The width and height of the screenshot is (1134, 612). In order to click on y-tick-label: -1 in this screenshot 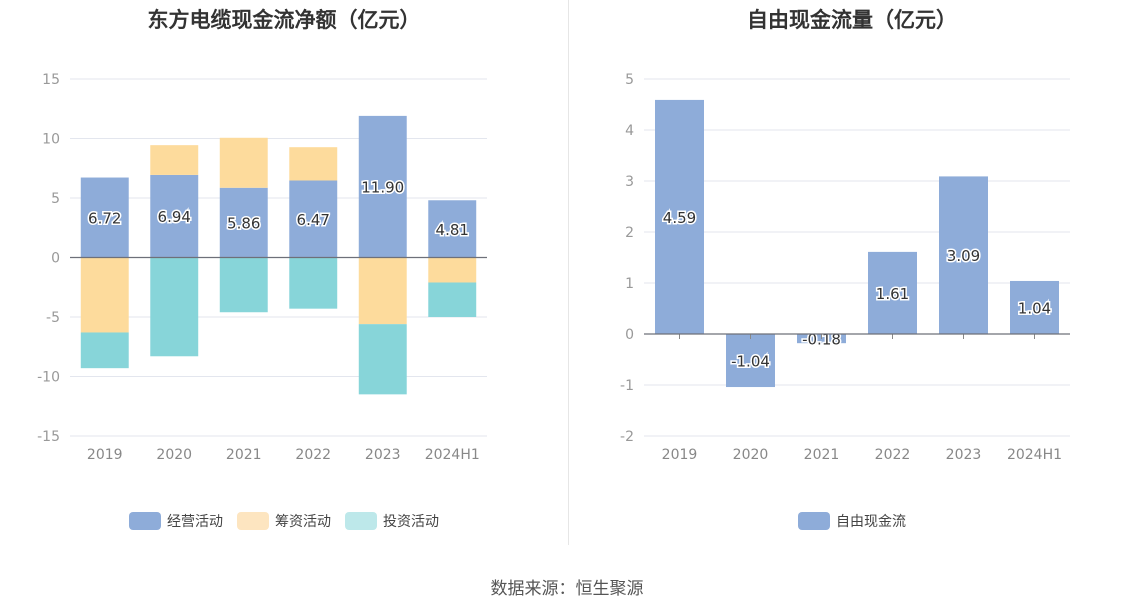, I will do `click(627, 386)`.